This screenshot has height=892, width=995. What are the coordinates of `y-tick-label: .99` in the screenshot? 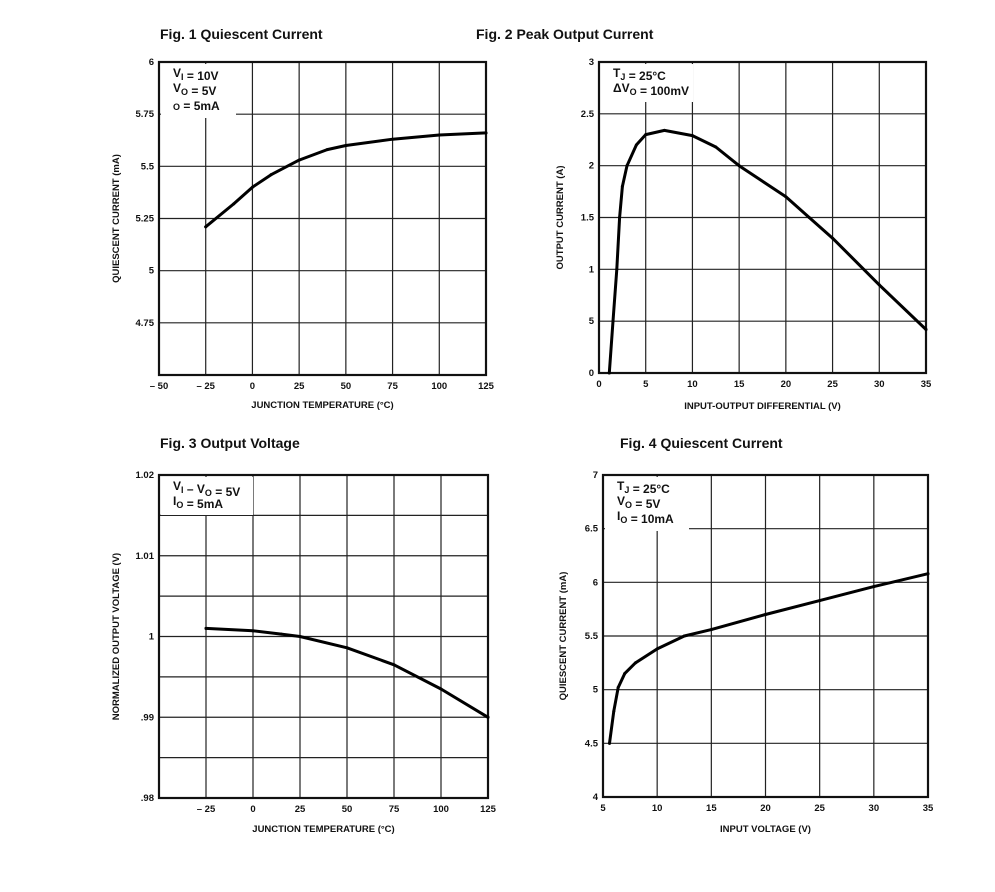 It's located at (147, 717).